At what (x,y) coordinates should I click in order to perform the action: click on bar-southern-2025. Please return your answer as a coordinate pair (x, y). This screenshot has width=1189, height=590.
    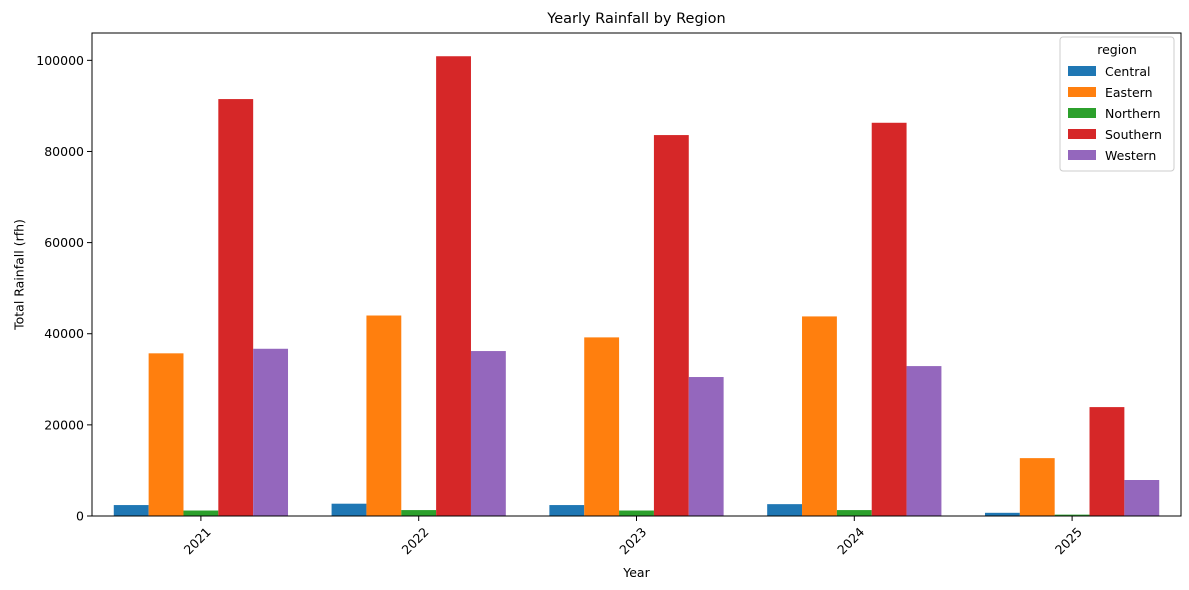
    Looking at the image, I should click on (1107, 461).